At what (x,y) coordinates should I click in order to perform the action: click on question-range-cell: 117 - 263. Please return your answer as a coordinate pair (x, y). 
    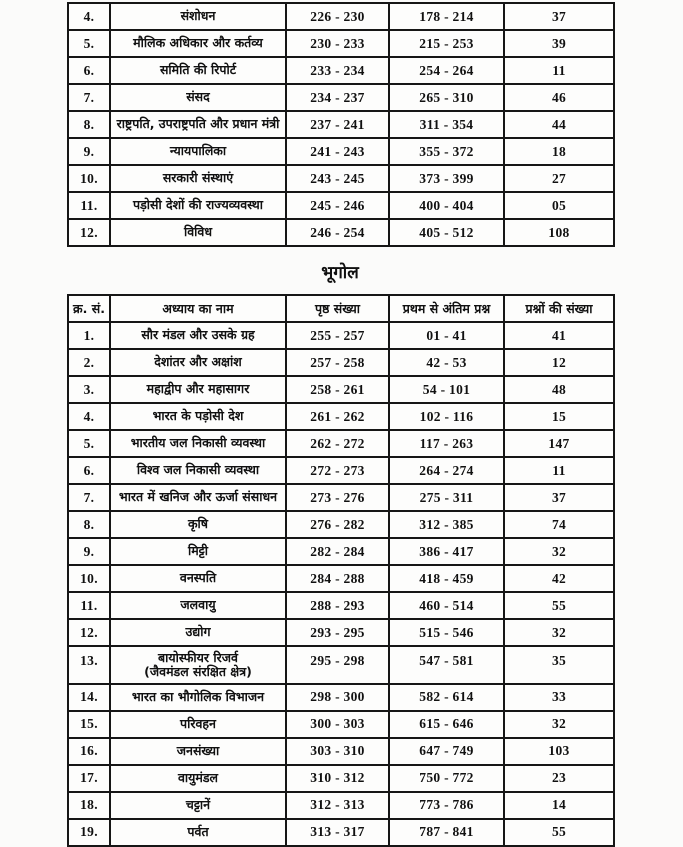
    Looking at the image, I should click on (446, 443).